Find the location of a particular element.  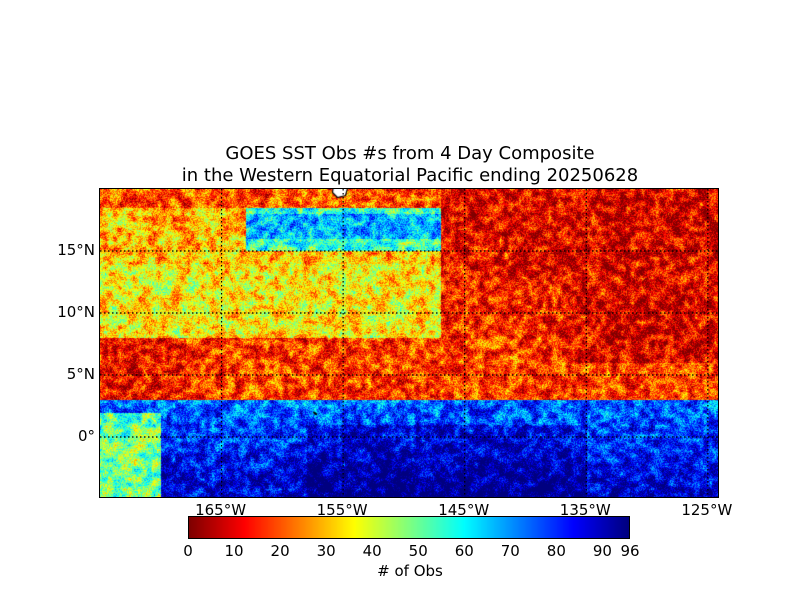

colorbar-tick-label: 30 is located at coordinates (326, 551).